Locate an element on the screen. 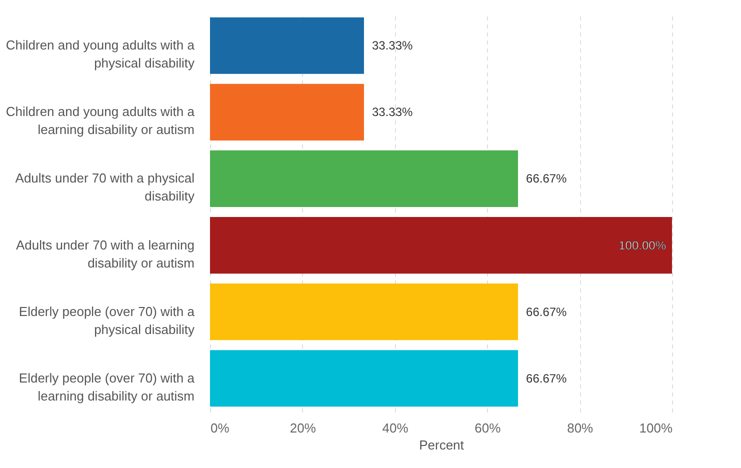 Image resolution: width=741 pixels, height=468 pixels. y-tick-label: Children and young adults with a physical disability is located at coordinates (101, 54).